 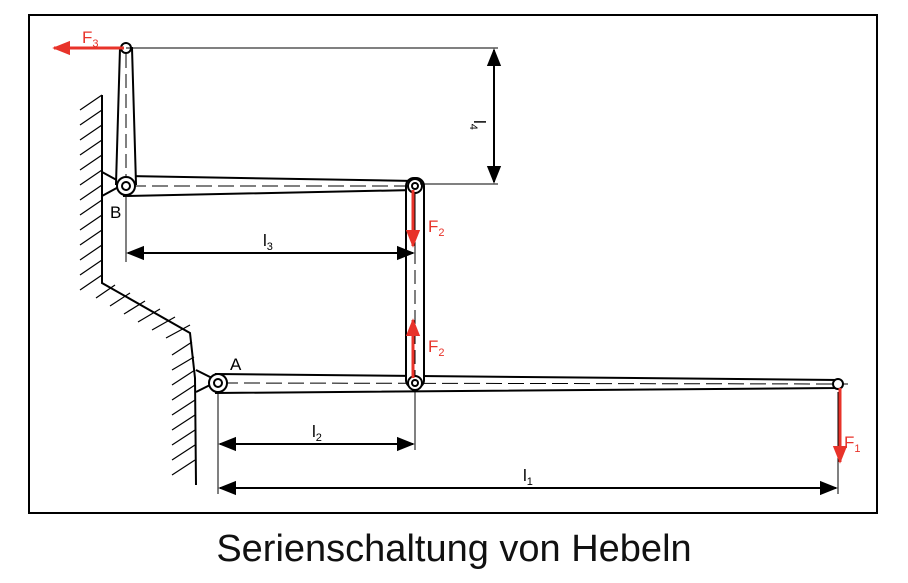 I want to click on wall, so click(x=138, y=290).